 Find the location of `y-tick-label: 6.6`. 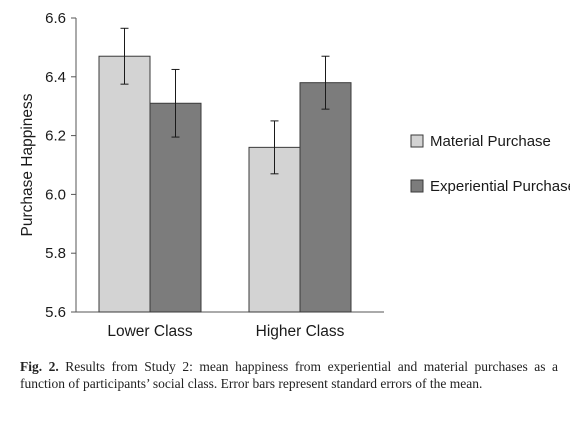

y-tick-label: 6.6 is located at coordinates (55, 18).